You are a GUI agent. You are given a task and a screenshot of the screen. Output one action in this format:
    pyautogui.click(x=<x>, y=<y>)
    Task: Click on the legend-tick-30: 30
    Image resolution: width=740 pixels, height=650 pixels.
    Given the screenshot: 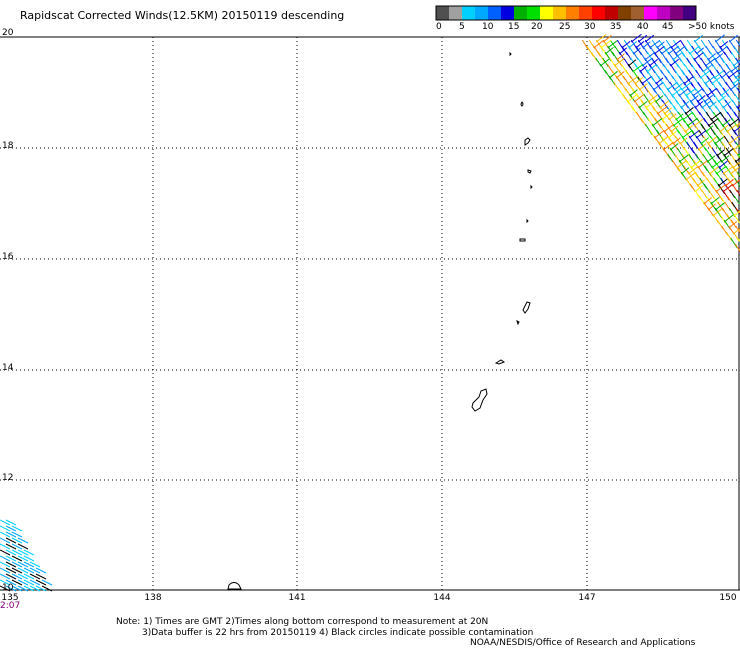 What is the action you would take?
    pyautogui.click(x=590, y=27)
    